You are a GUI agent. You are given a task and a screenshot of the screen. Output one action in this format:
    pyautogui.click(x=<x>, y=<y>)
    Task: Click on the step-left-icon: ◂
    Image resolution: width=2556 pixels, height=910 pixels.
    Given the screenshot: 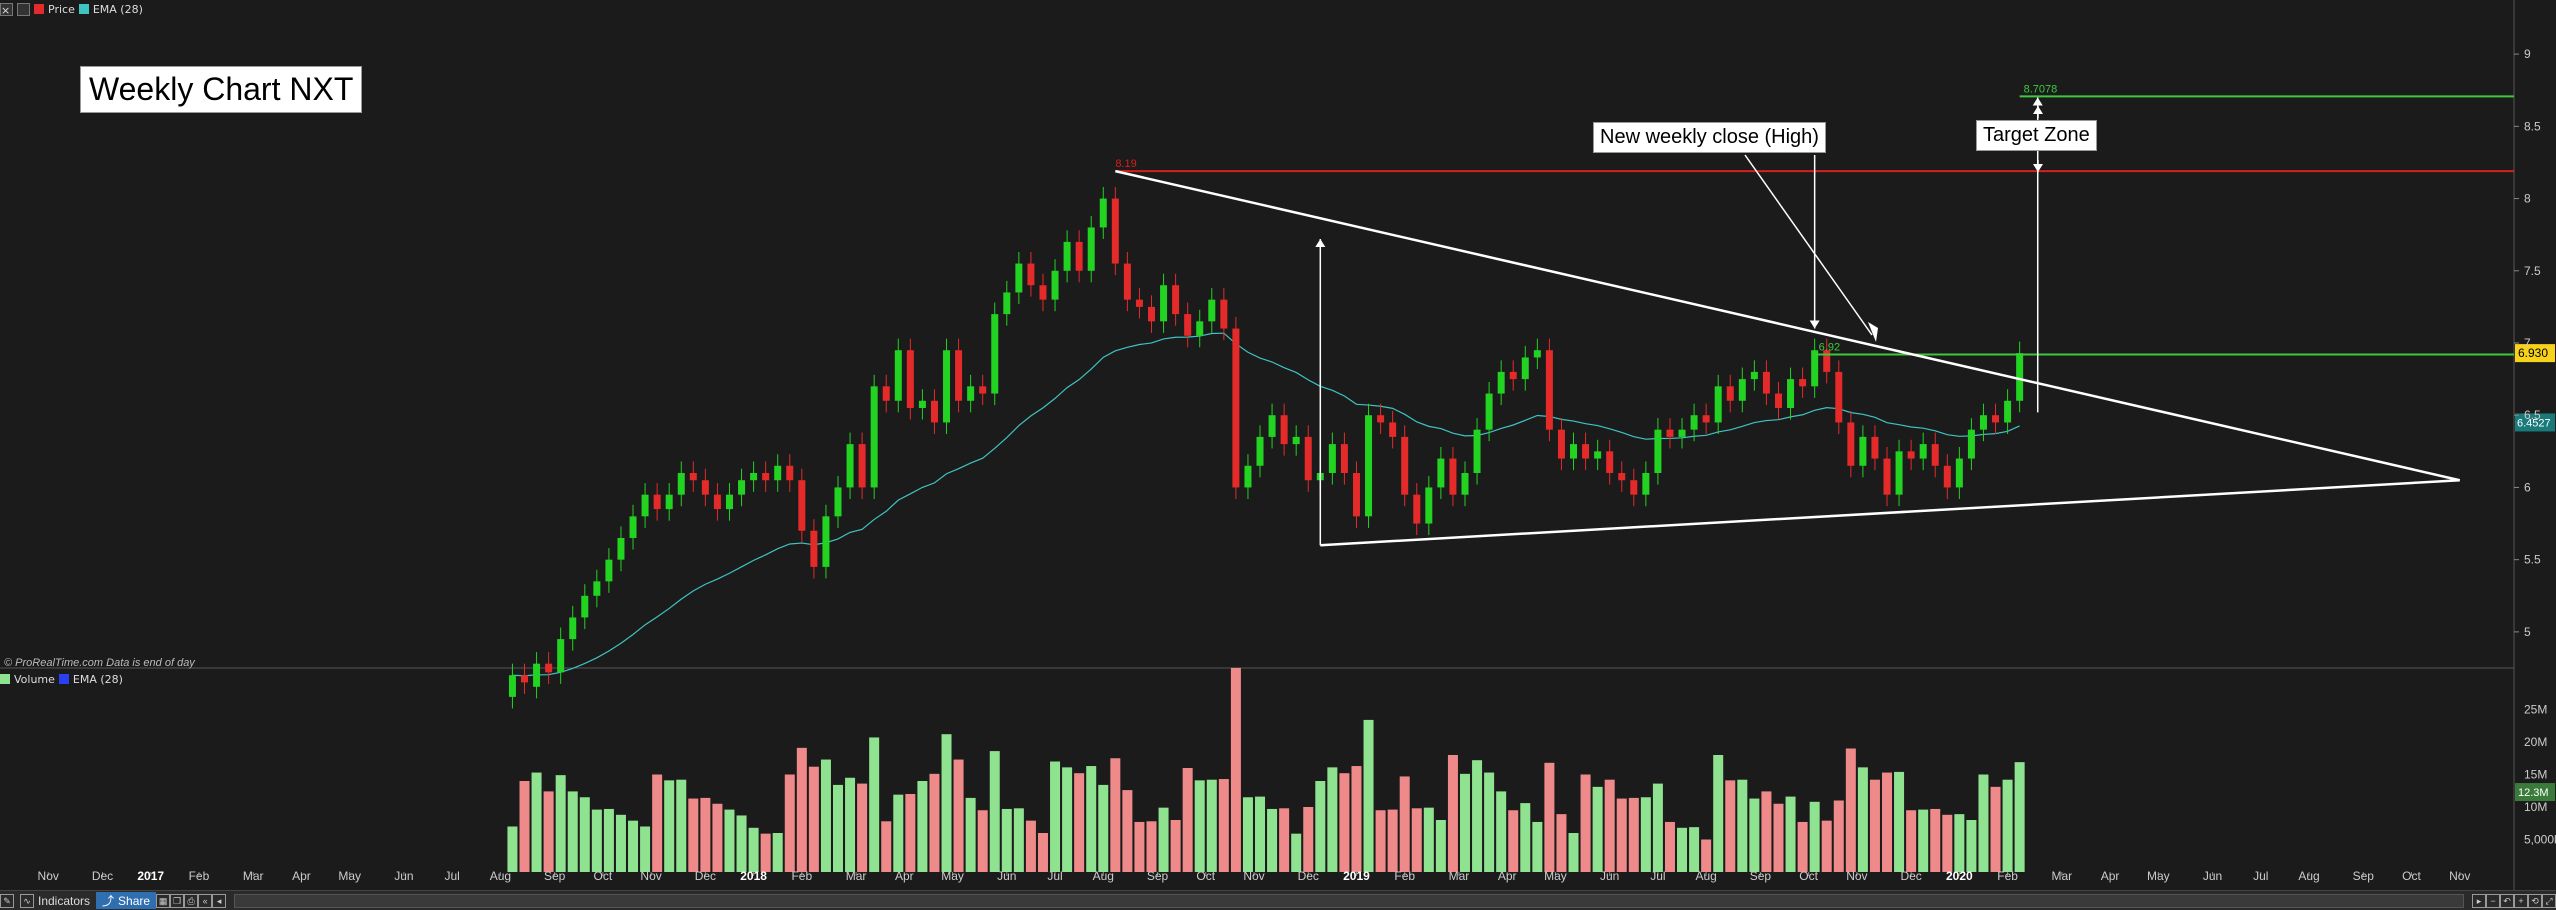 What is the action you would take?
    pyautogui.click(x=219, y=900)
    